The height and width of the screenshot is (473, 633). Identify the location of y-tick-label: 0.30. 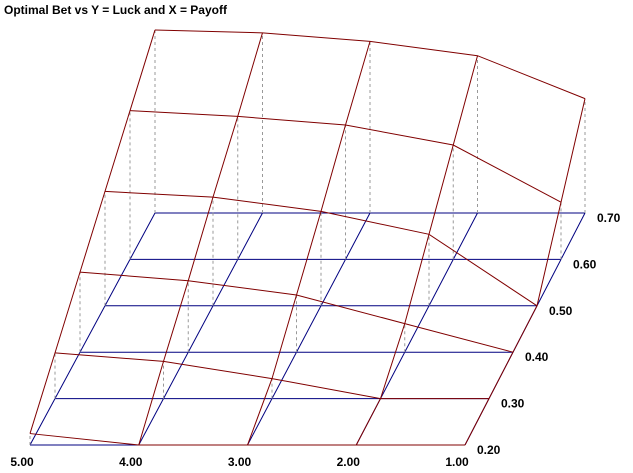
(513, 404).